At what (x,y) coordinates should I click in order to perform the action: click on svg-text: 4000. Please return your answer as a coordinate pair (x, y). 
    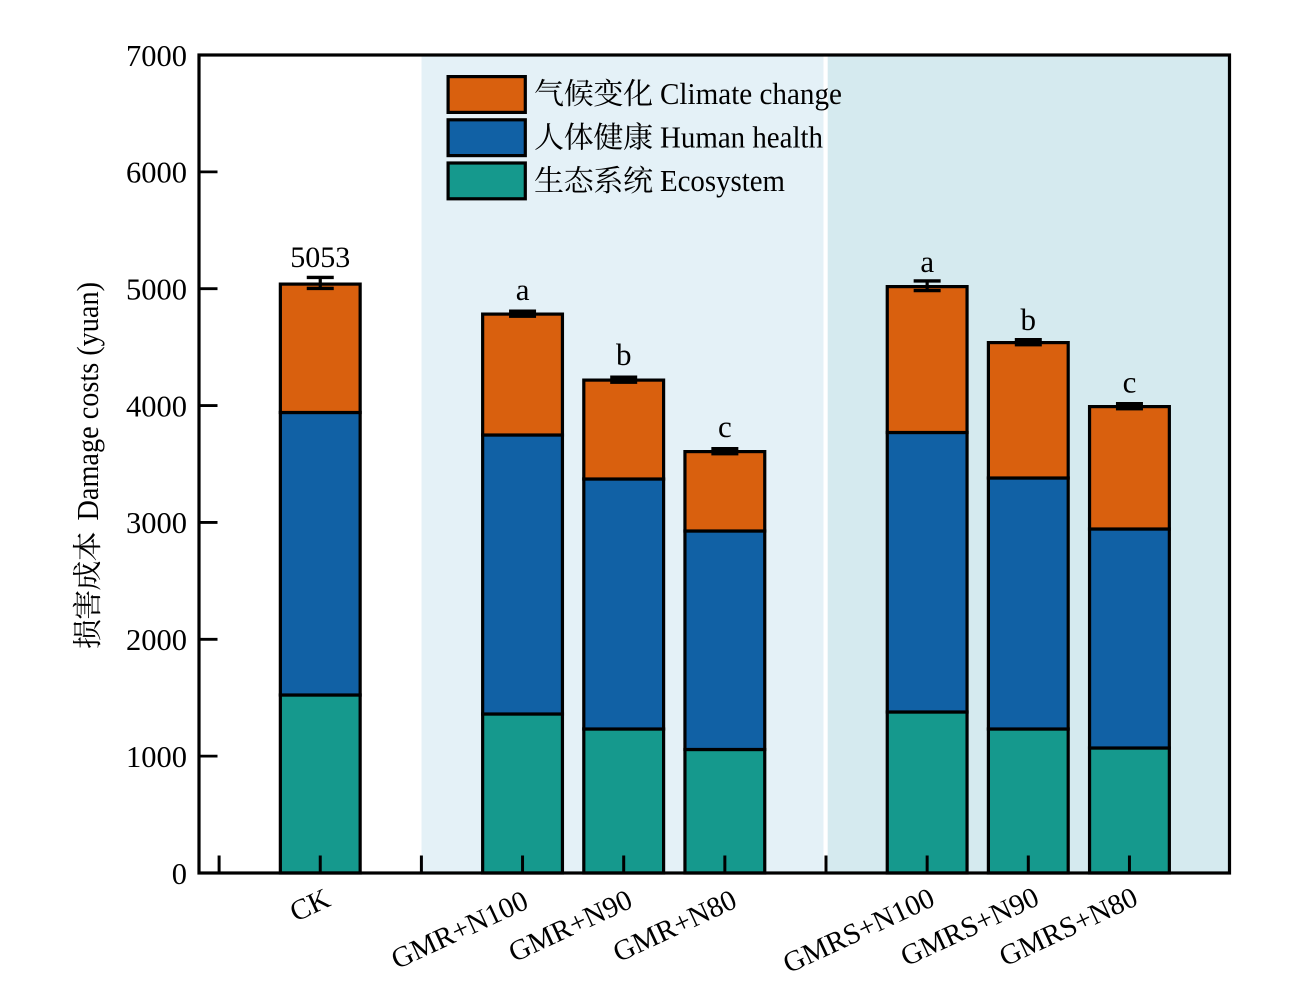
    Looking at the image, I should click on (156, 406).